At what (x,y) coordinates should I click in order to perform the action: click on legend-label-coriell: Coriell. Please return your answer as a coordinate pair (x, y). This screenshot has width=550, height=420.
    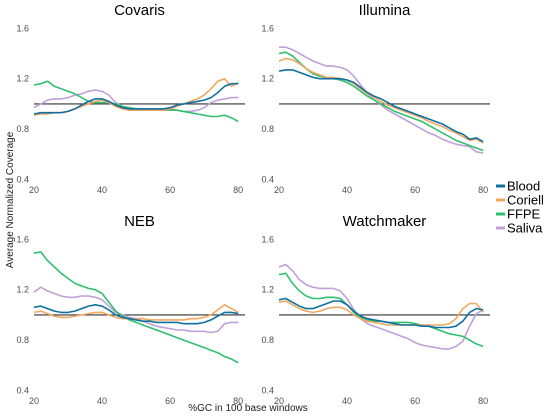
    Looking at the image, I should click on (525, 200).